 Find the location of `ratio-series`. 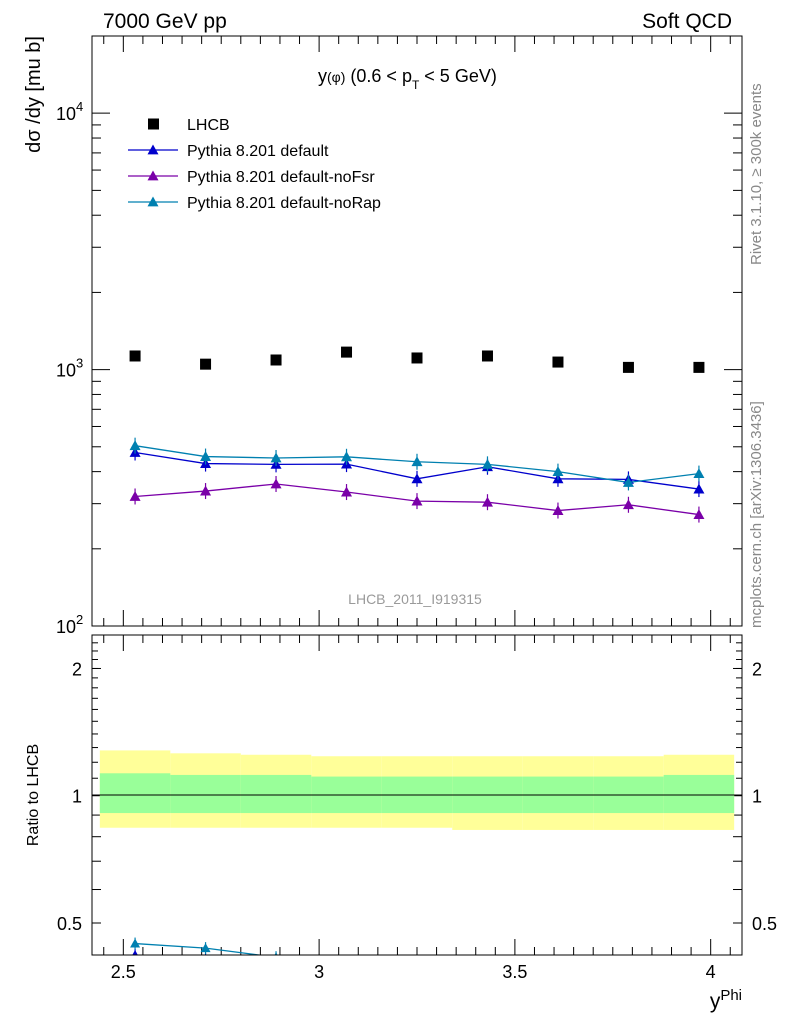

ratio-series is located at coordinates (417, 980).